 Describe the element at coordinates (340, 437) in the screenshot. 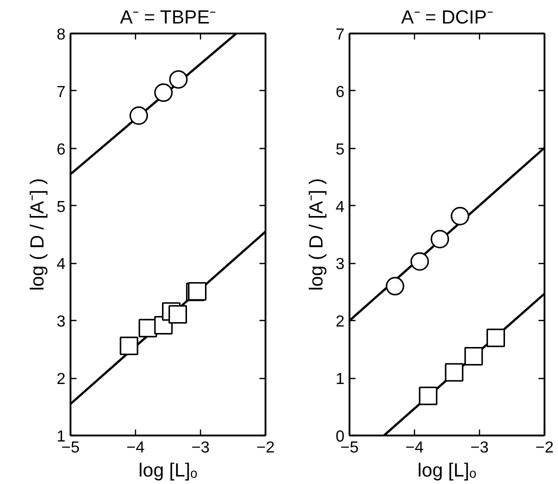

I see `y-tick-label: 0` at that location.